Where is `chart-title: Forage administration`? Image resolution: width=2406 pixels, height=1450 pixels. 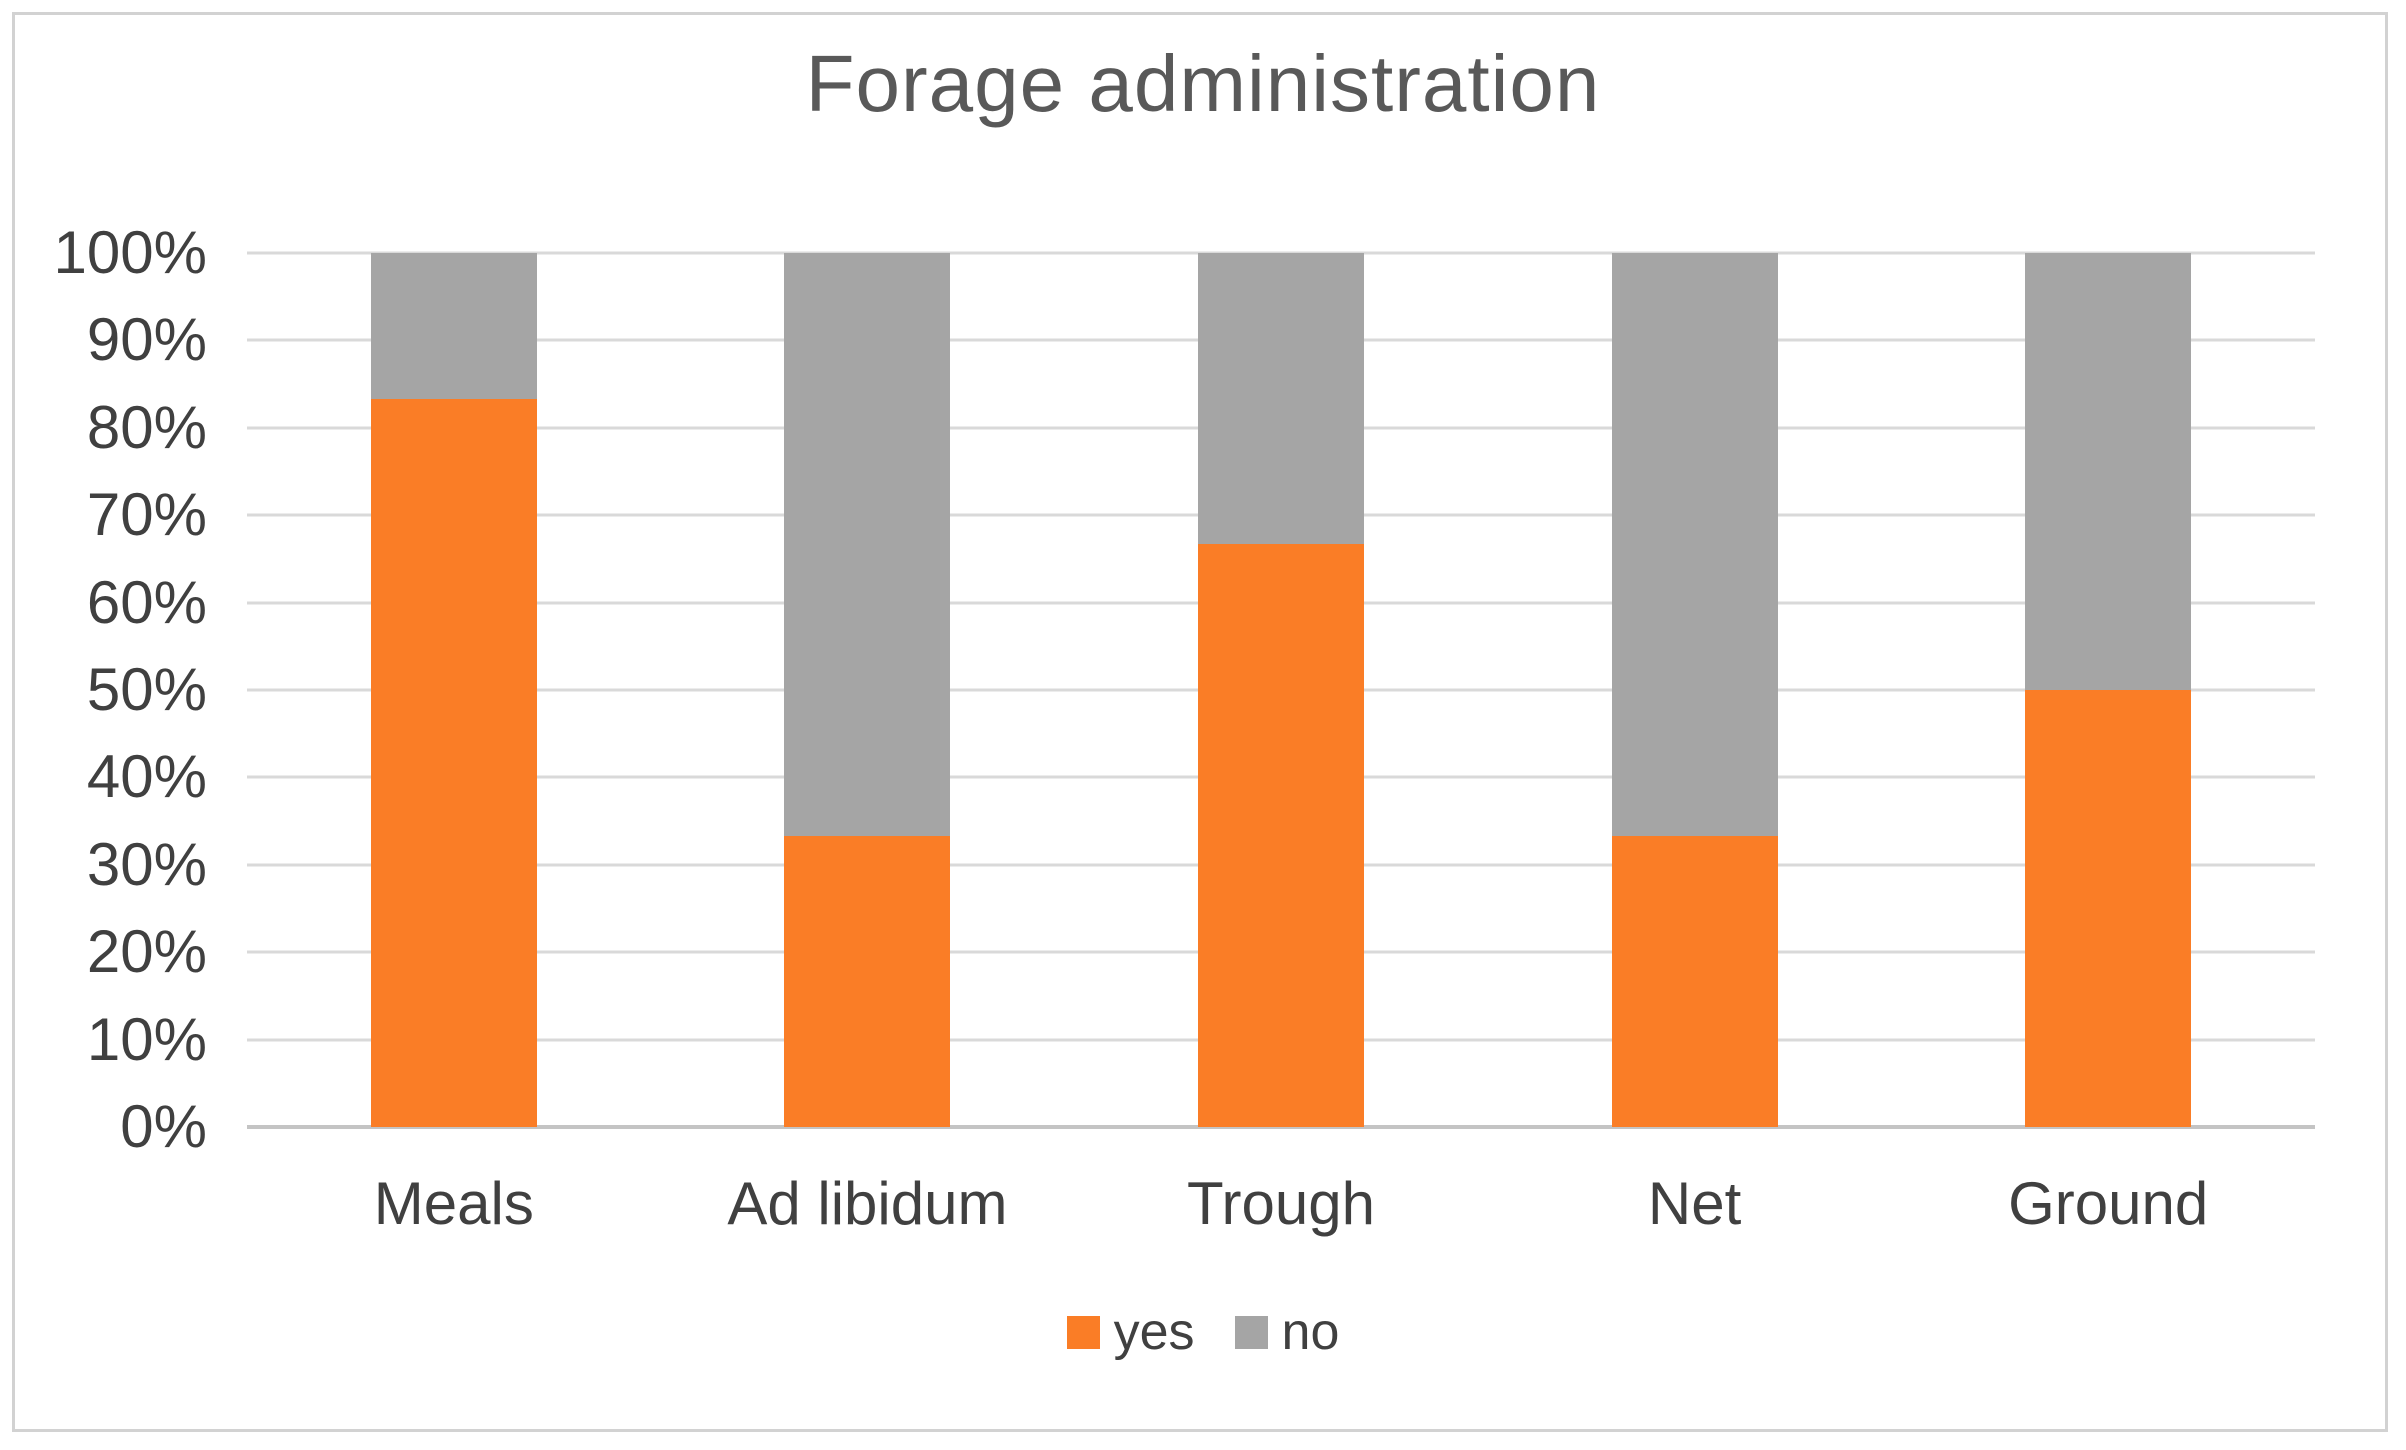 chart-title: Forage administration is located at coordinates (1203, 83).